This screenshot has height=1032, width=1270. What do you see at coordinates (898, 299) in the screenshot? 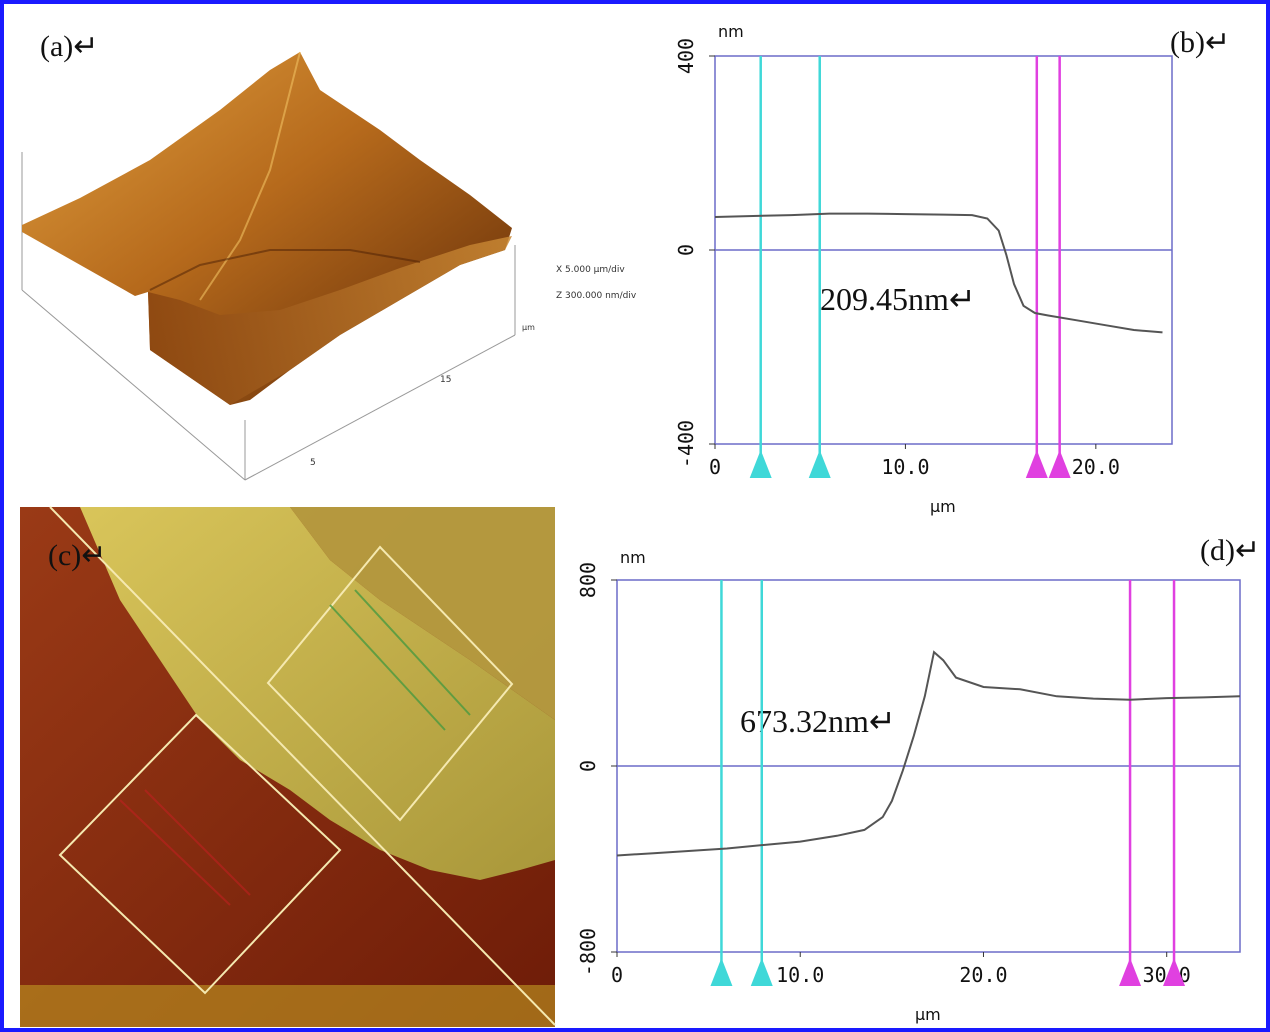
I see `panel-b-step-annotation: 209.45nm↵` at bounding box center [898, 299].